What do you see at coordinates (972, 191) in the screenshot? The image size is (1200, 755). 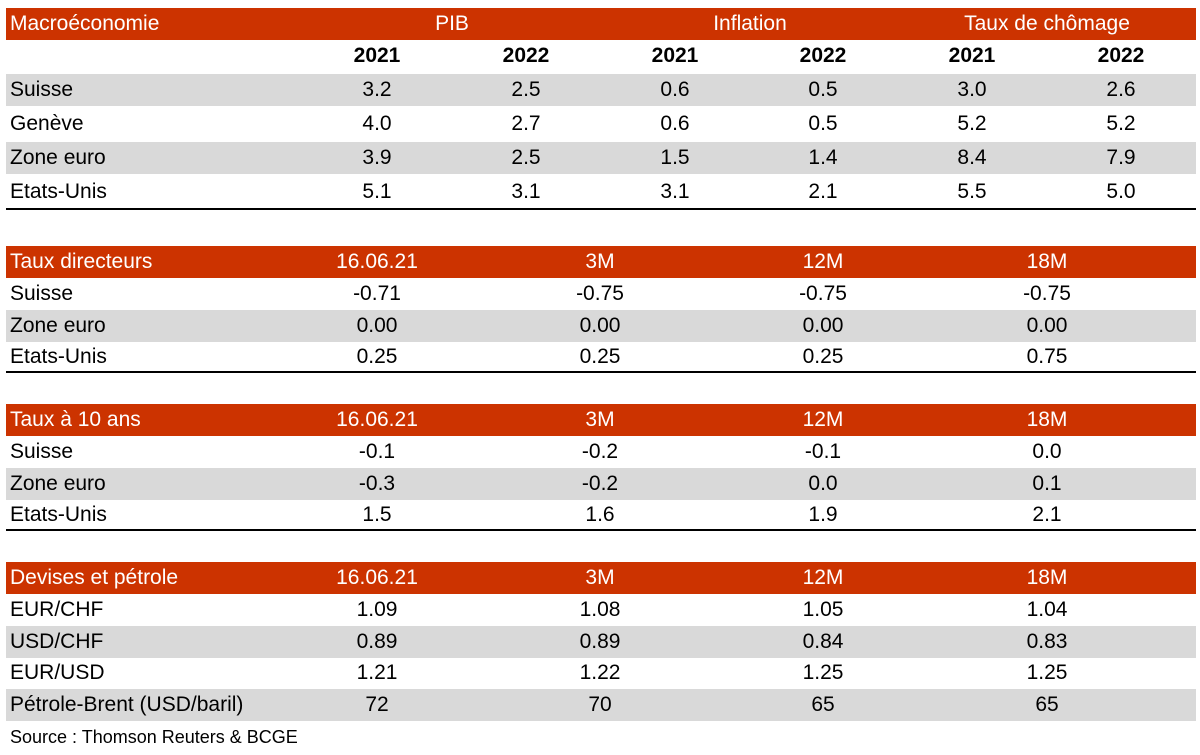 I see `table-cell: 5.5` at bounding box center [972, 191].